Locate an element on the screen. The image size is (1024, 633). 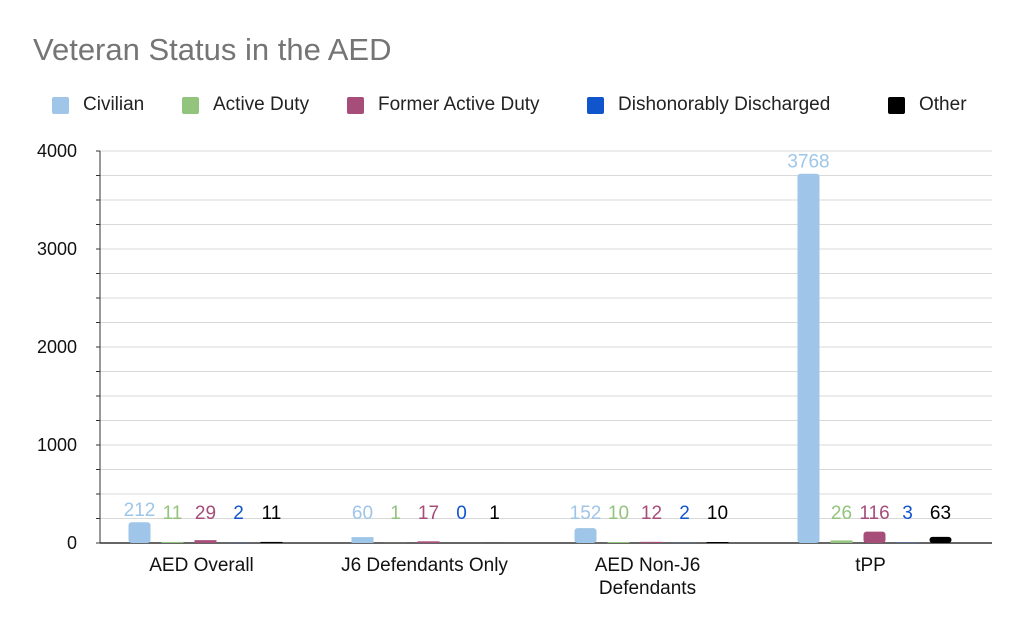
legend-label: Former Active Duty is located at coordinates (459, 104).